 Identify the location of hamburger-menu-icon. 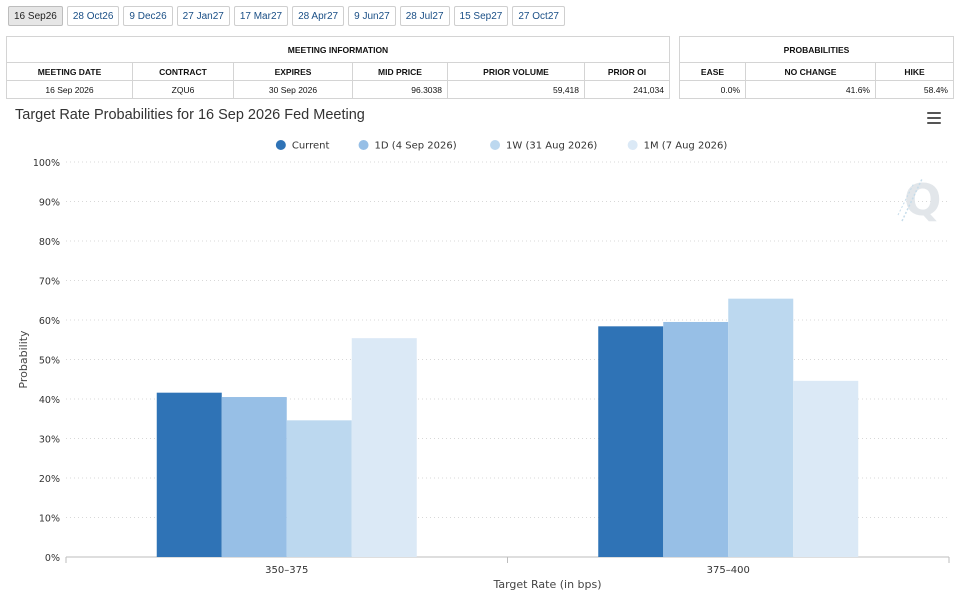
(934, 118).